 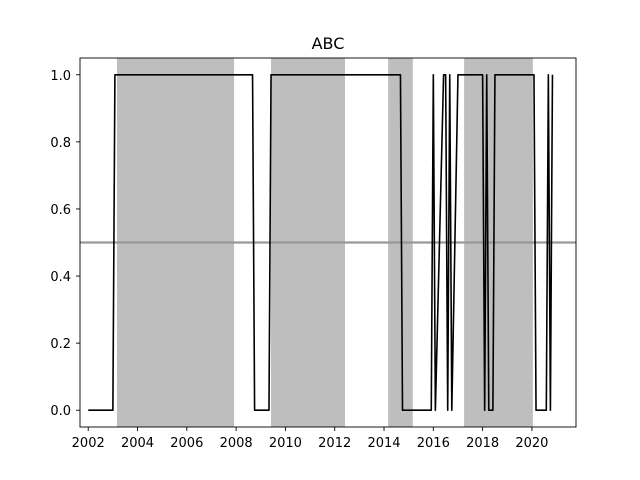 What do you see at coordinates (60, 143) in the screenshot?
I see `y-tick-label: 0.8` at bounding box center [60, 143].